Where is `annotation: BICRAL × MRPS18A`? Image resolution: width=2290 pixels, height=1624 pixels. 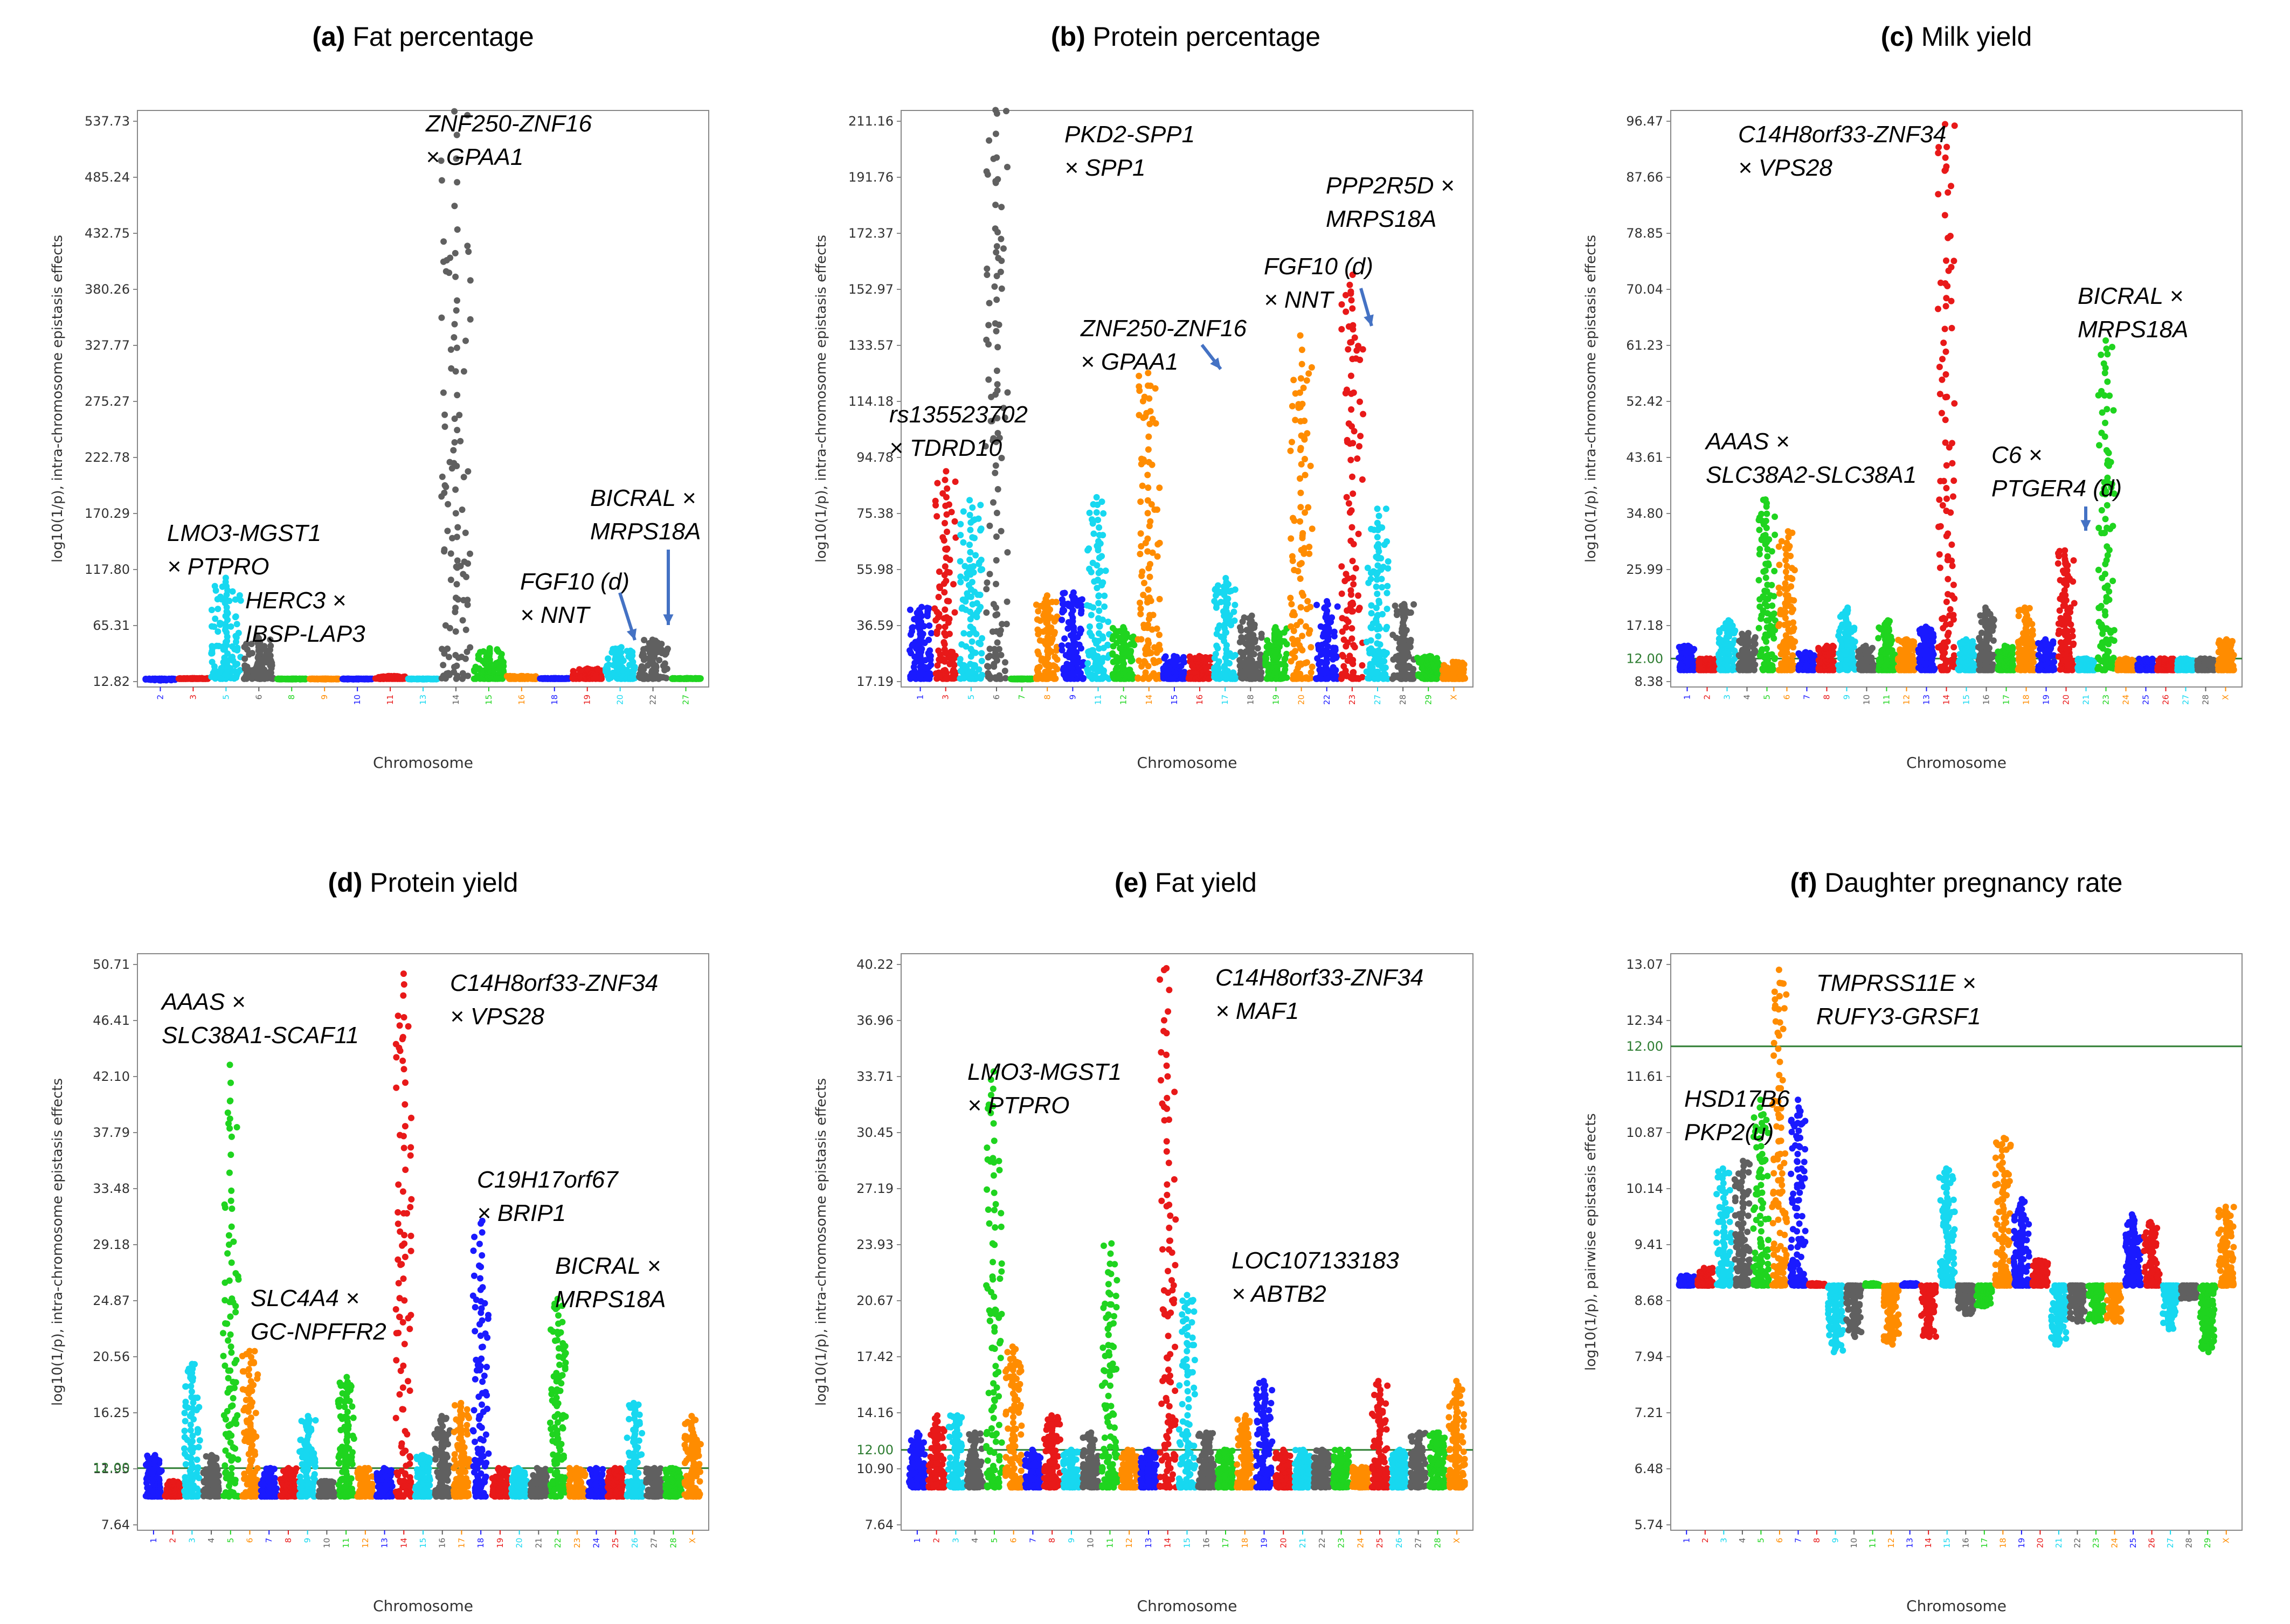
annotation: BICRAL × MRPS18A is located at coordinates (646, 515).